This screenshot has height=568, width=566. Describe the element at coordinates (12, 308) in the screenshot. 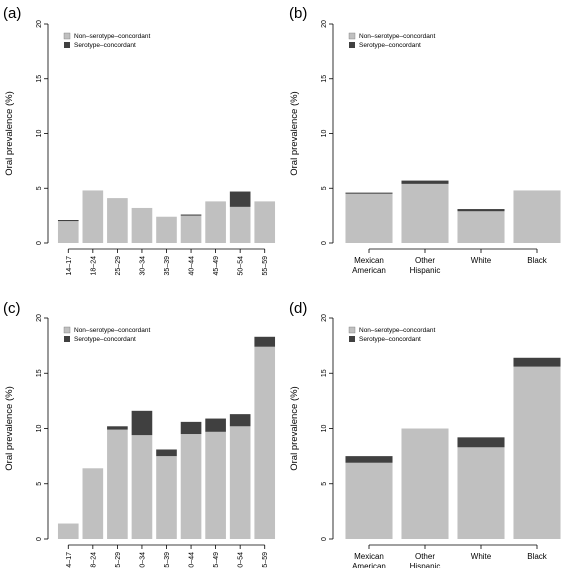

I see `panel-label: (c)` at that location.